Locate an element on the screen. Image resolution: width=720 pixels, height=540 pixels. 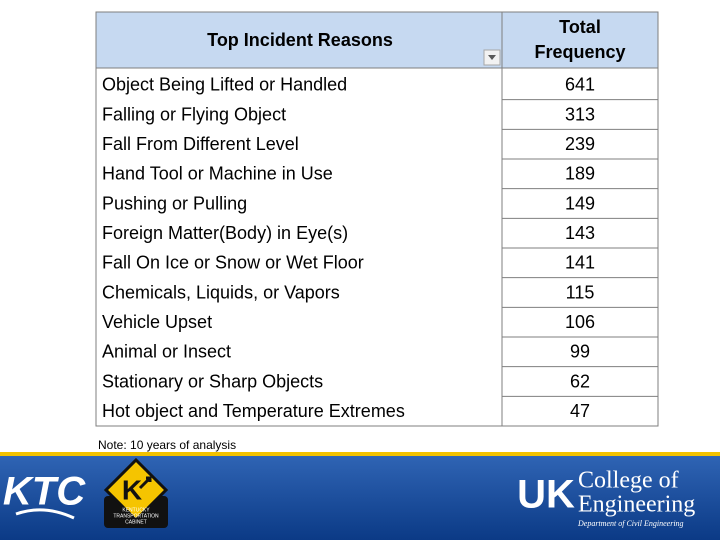
frequency-cell: 149 is located at coordinates (580, 203).